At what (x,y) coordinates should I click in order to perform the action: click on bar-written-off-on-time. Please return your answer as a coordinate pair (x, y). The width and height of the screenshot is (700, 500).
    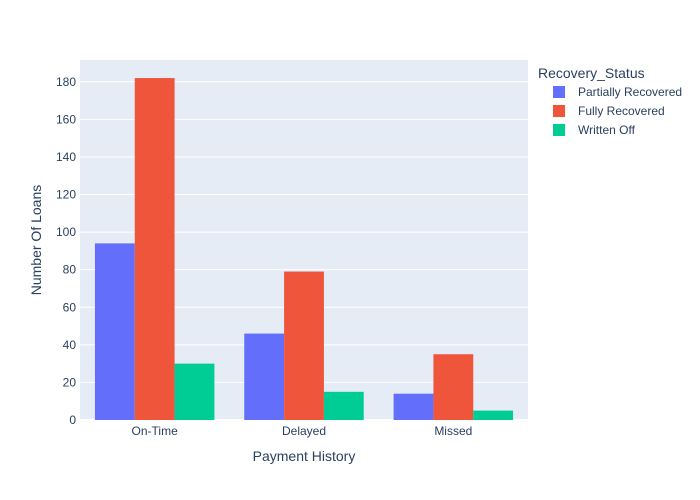
    Looking at the image, I should click on (194, 391).